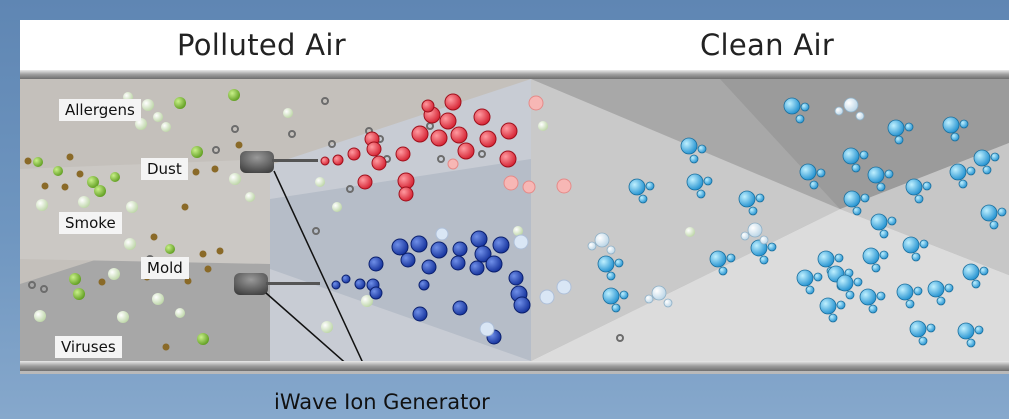 The image size is (1009, 419). What do you see at coordinates (90, 223) in the screenshot?
I see `label-smoke: Smoke` at bounding box center [90, 223].